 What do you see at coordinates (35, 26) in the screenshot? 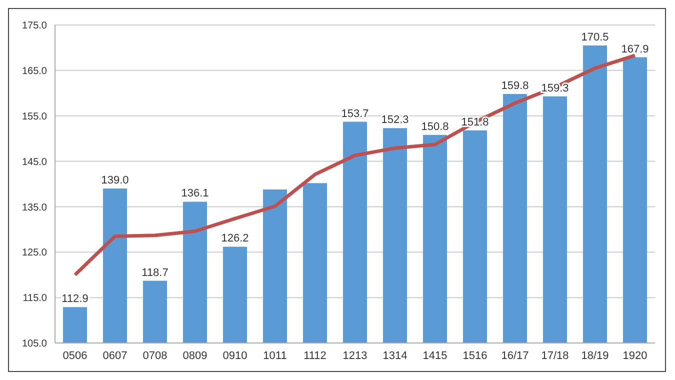
I see `y-tick-label: 175.0` at bounding box center [35, 26].